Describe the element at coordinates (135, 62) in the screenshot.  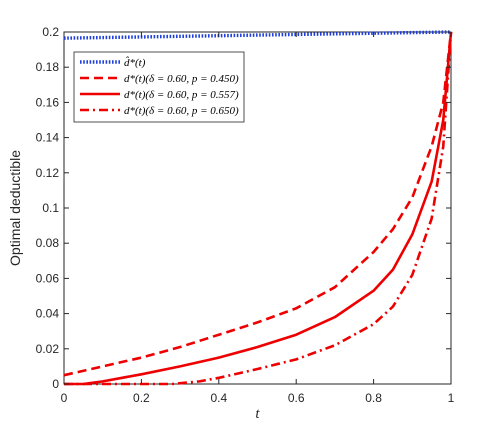
I see `legend-label-1: d̂*(t)` at that location.